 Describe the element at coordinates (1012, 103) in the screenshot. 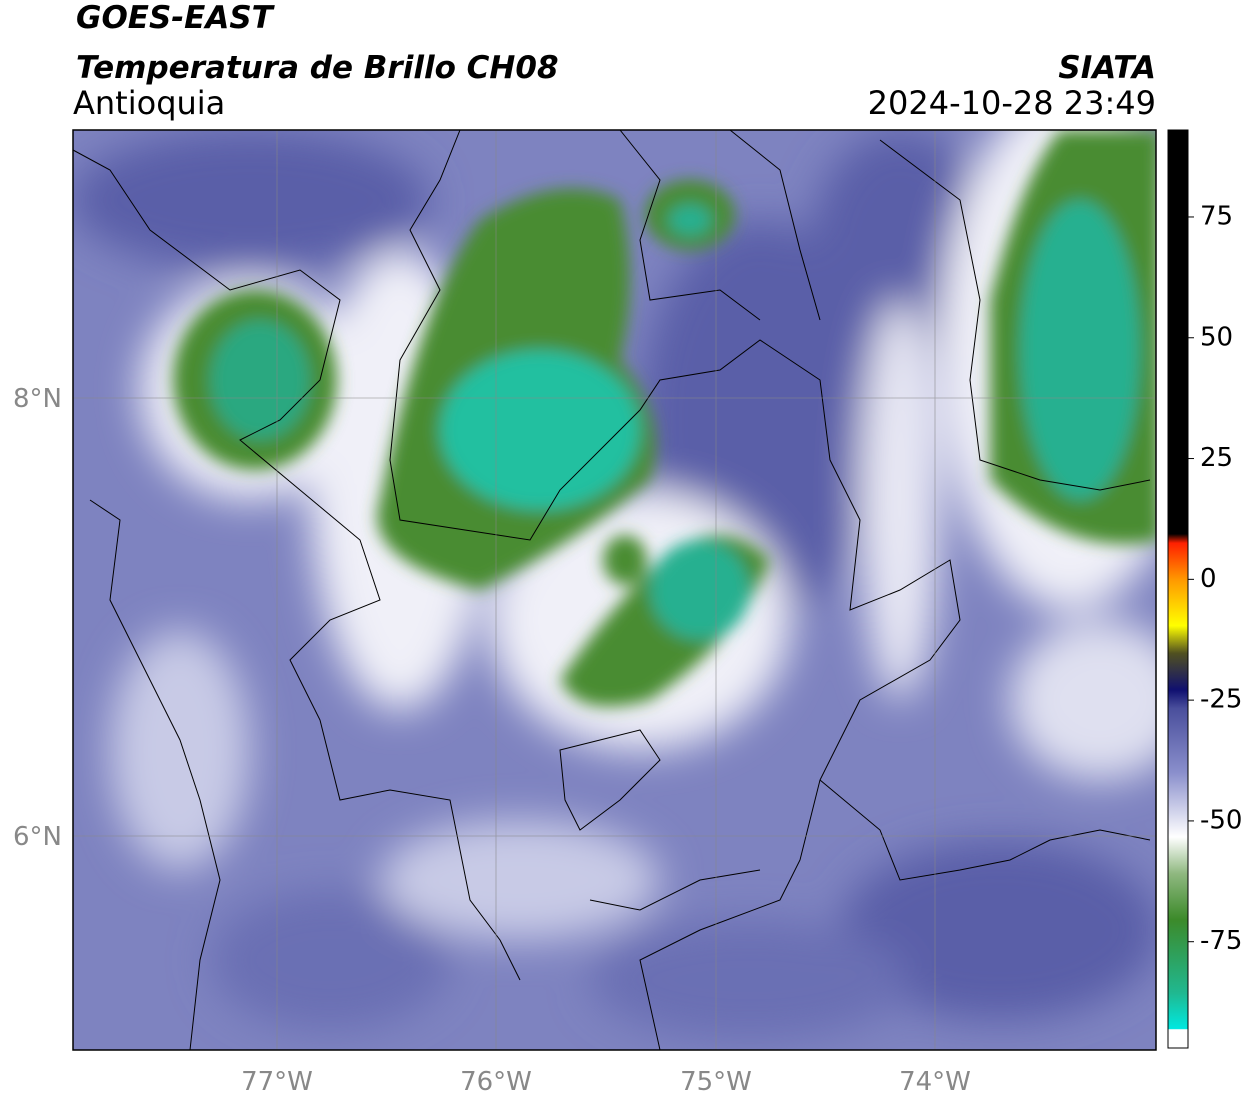

I see `datetime: 2024-10-28 23:49` at that location.